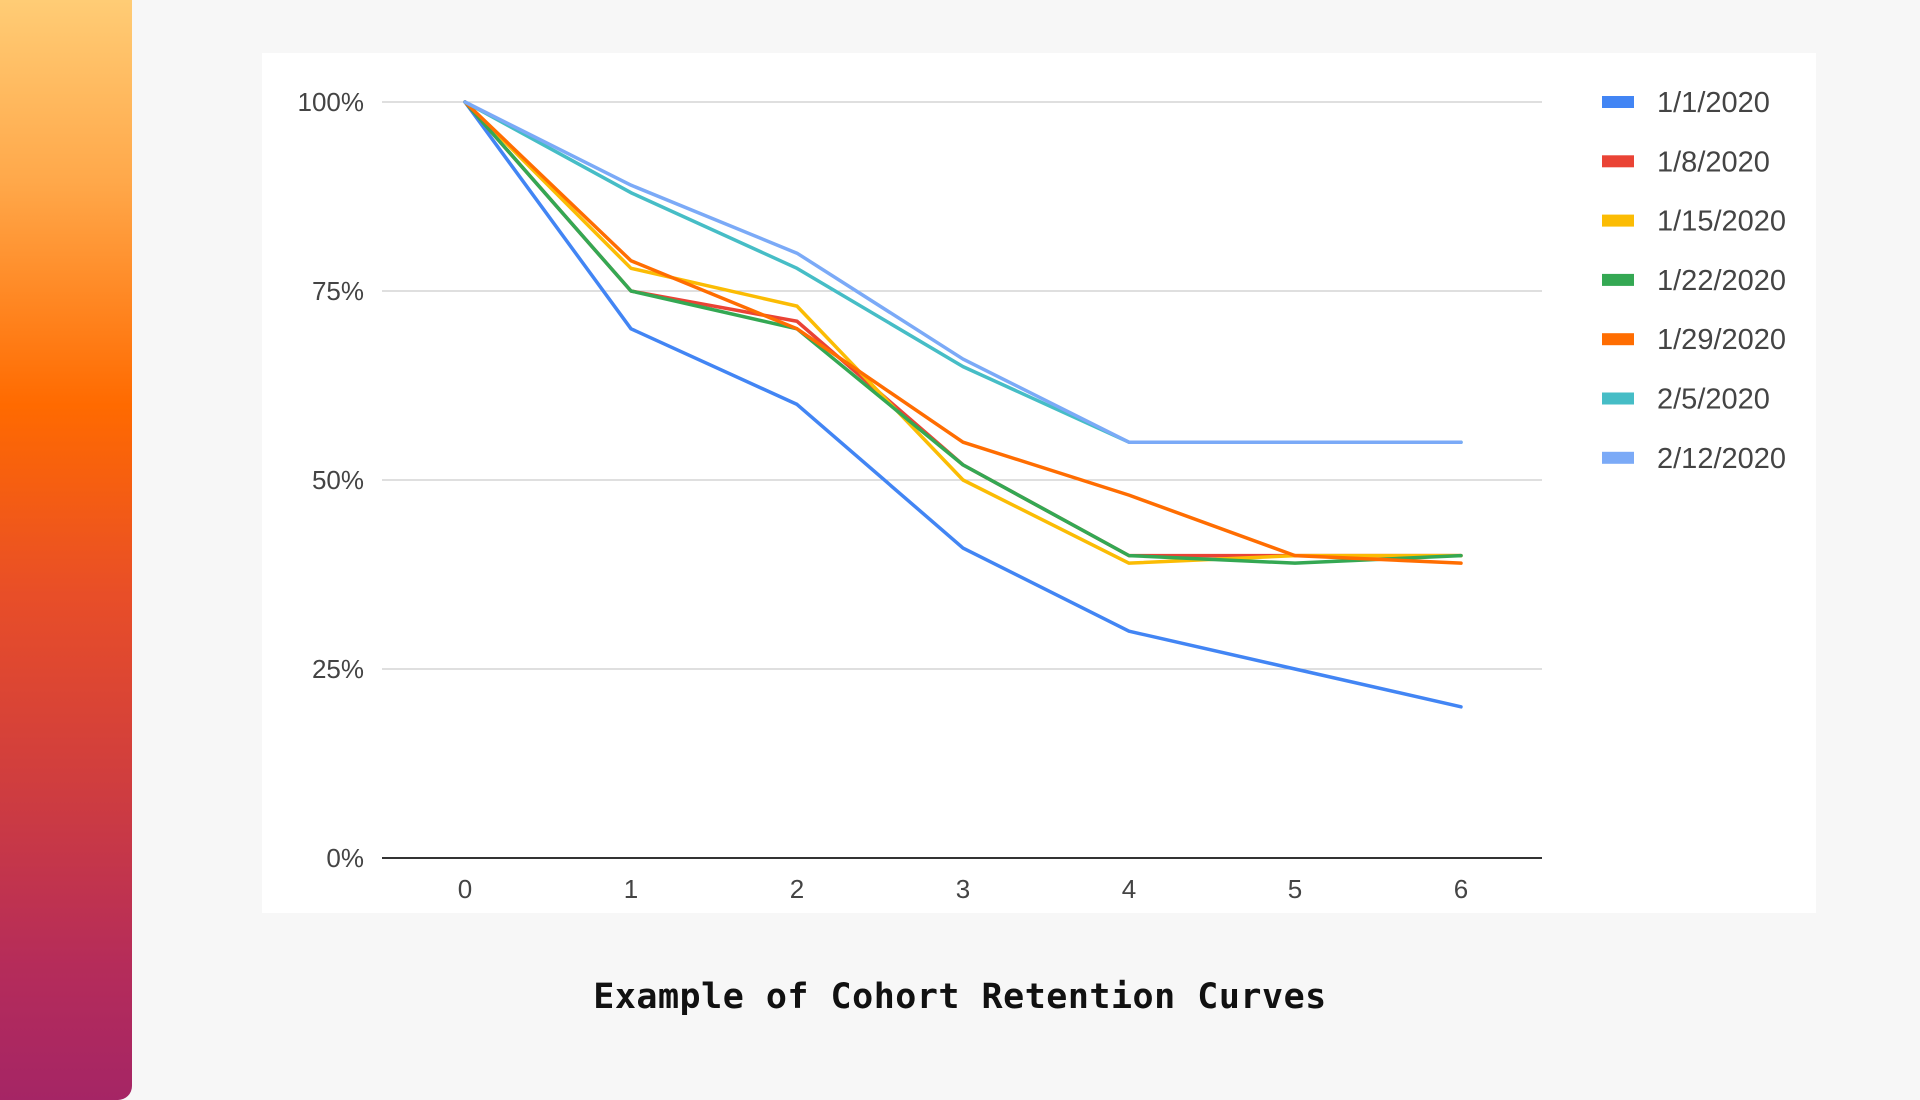 This screenshot has height=1100, width=1920. Describe the element at coordinates (1721, 281) in the screenshot. I see `legend-label: 1/22/2020` at that location.